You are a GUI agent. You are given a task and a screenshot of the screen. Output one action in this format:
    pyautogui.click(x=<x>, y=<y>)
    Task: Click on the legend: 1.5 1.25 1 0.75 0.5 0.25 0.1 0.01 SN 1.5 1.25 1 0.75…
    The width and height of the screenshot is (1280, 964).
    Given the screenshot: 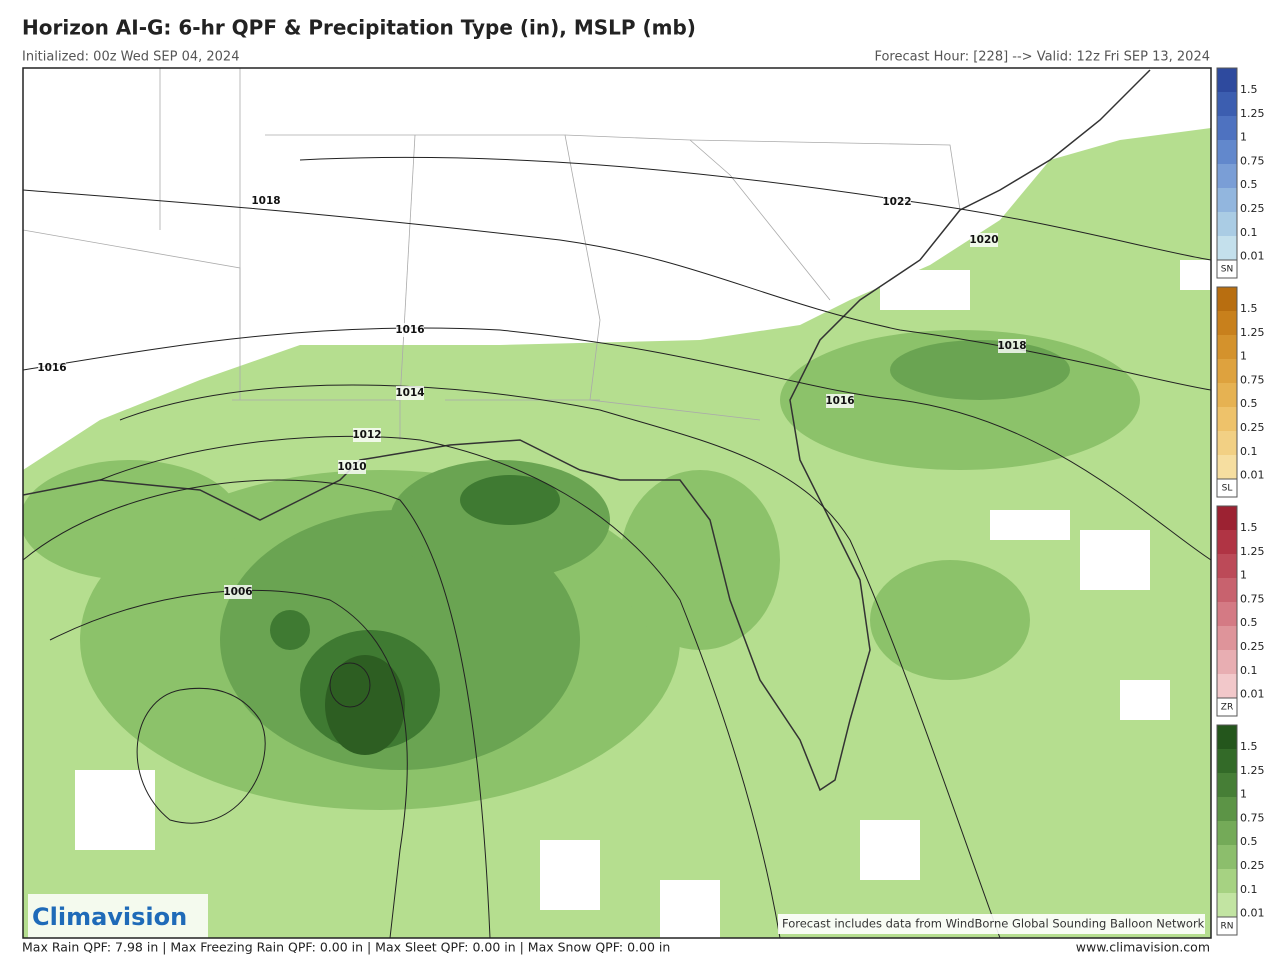 What is the action you would take?
    pyautogui.click(x=1240, y=501)
    